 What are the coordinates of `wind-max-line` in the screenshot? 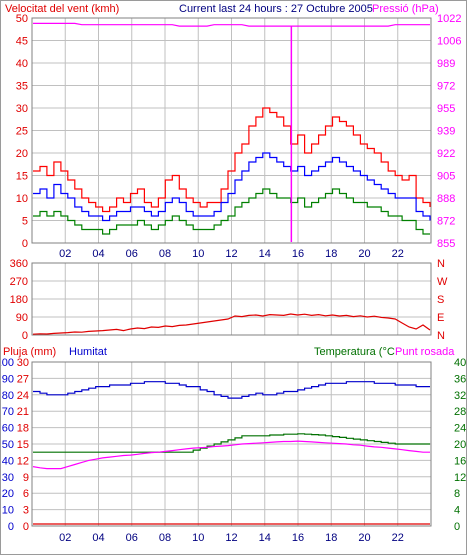 It's located at (232, 187).